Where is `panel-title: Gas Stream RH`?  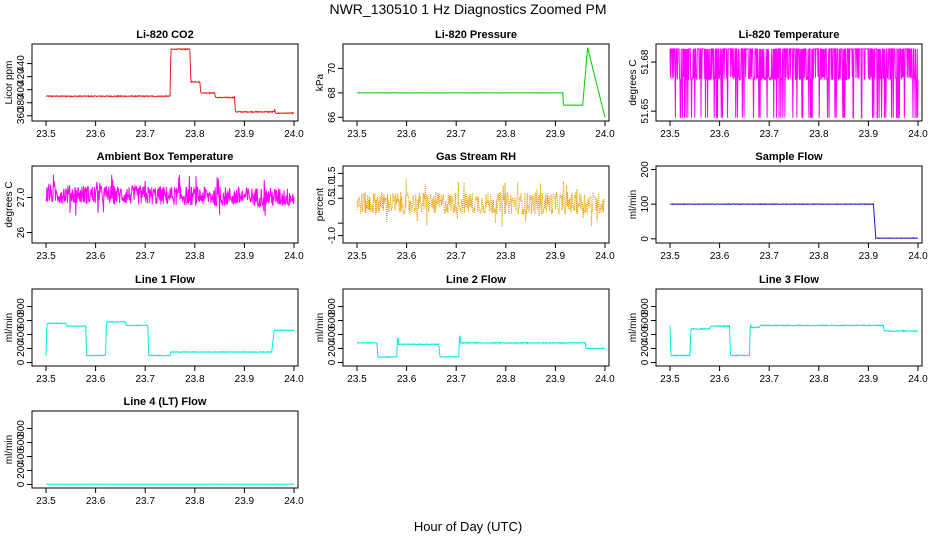 panel-title: Gas Stream RH is located at coordinates (476, 157).